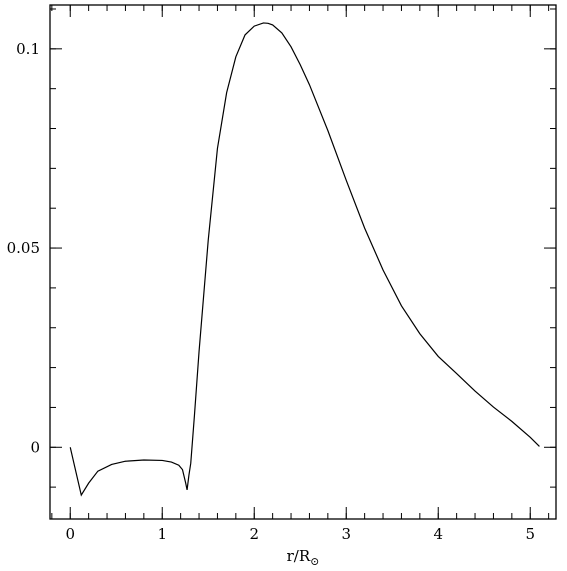 The width and height of the screenshot is (567, 571). What do you see at coordinates (162, 534) in the screenshot?
I see `x-tick-label: 1` at bounding box center [162, 534].